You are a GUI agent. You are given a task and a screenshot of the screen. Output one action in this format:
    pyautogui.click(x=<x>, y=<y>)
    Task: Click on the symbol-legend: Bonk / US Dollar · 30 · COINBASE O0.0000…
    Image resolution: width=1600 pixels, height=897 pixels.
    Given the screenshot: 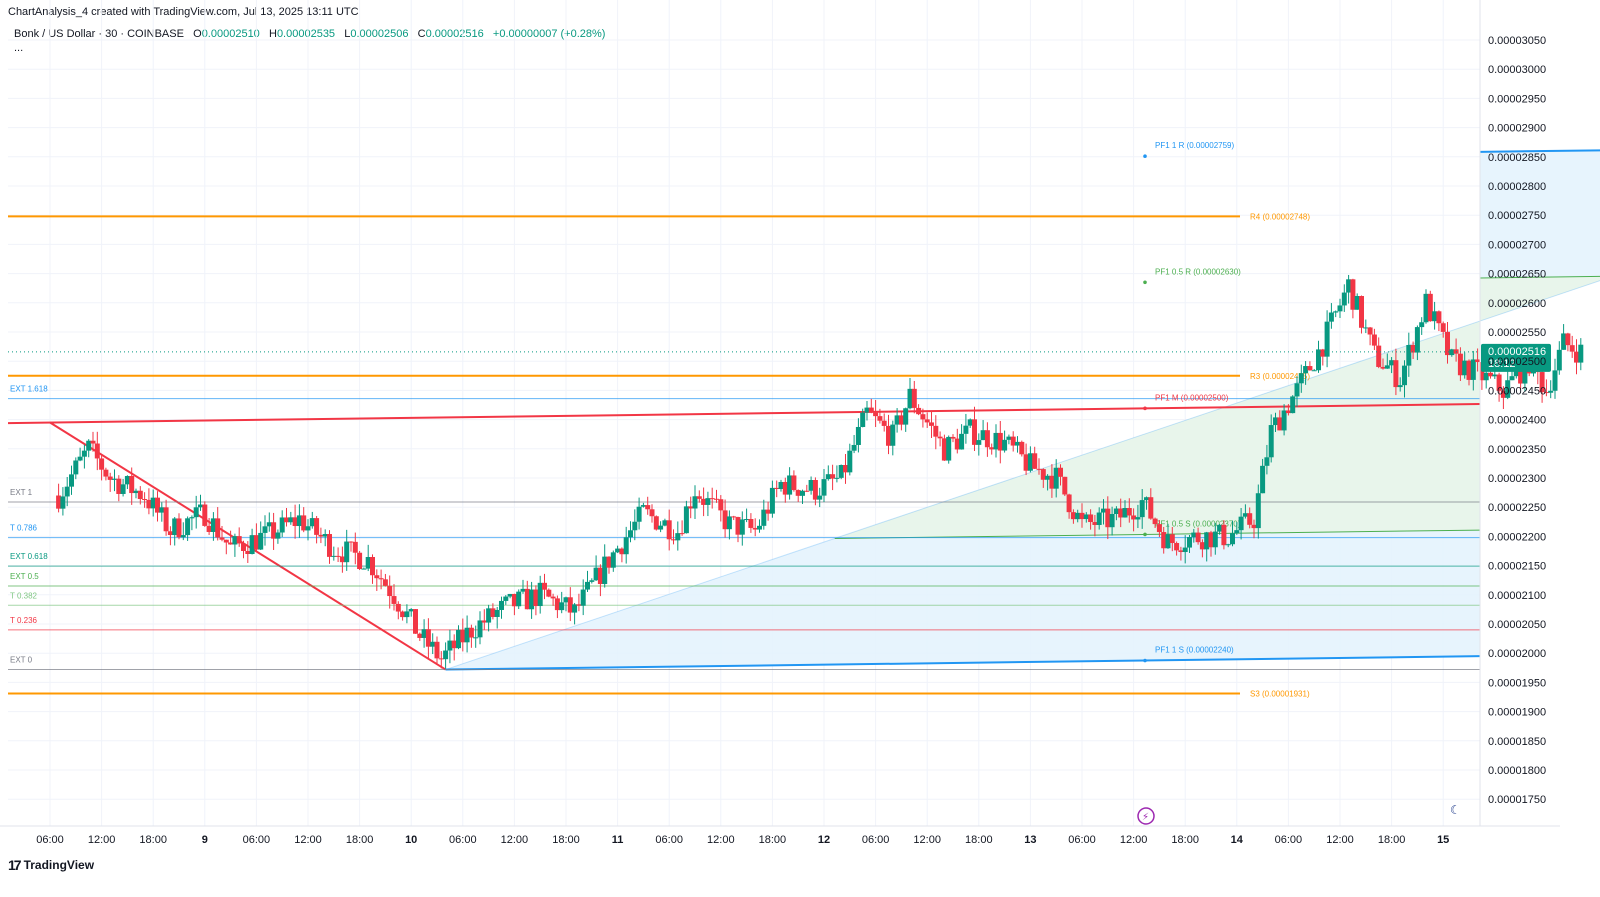 What is the action you would take?
    pyautogui.click(x=309, y=34)
    